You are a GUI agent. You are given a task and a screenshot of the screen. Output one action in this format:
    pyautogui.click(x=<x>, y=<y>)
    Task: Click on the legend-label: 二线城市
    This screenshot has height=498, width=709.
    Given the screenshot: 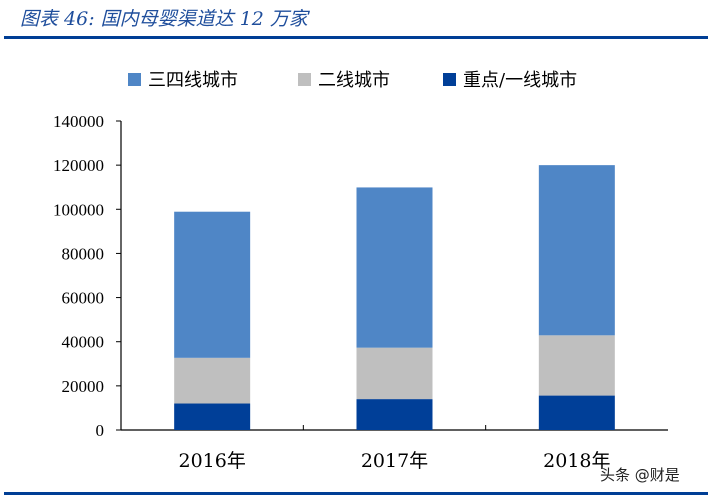 What is the action you would take?
    pyautogui.click(x=354, y=80)
    